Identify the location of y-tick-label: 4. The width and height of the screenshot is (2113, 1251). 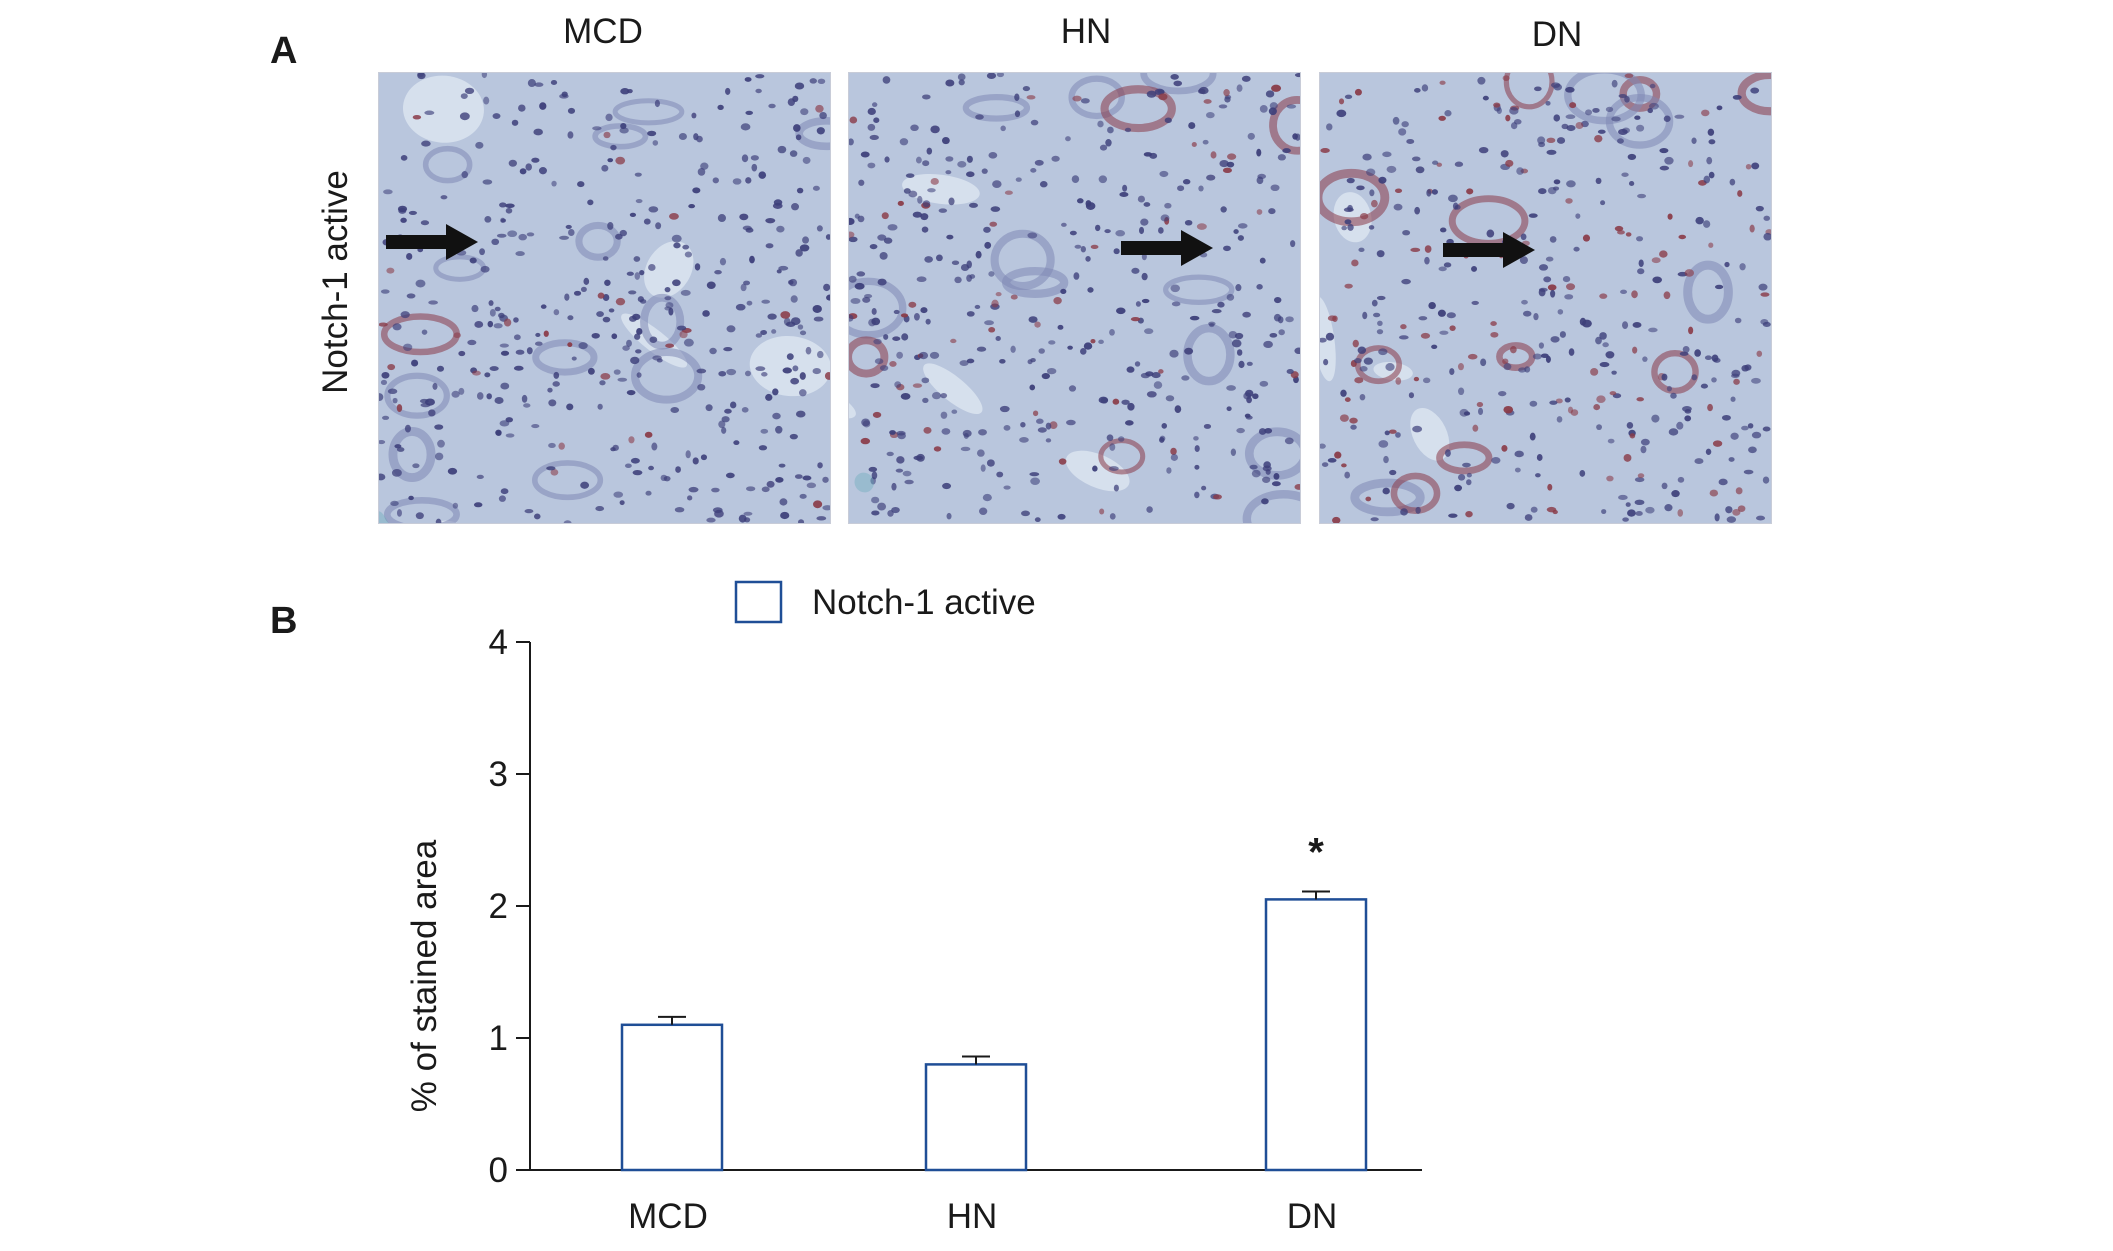
(498, 642).